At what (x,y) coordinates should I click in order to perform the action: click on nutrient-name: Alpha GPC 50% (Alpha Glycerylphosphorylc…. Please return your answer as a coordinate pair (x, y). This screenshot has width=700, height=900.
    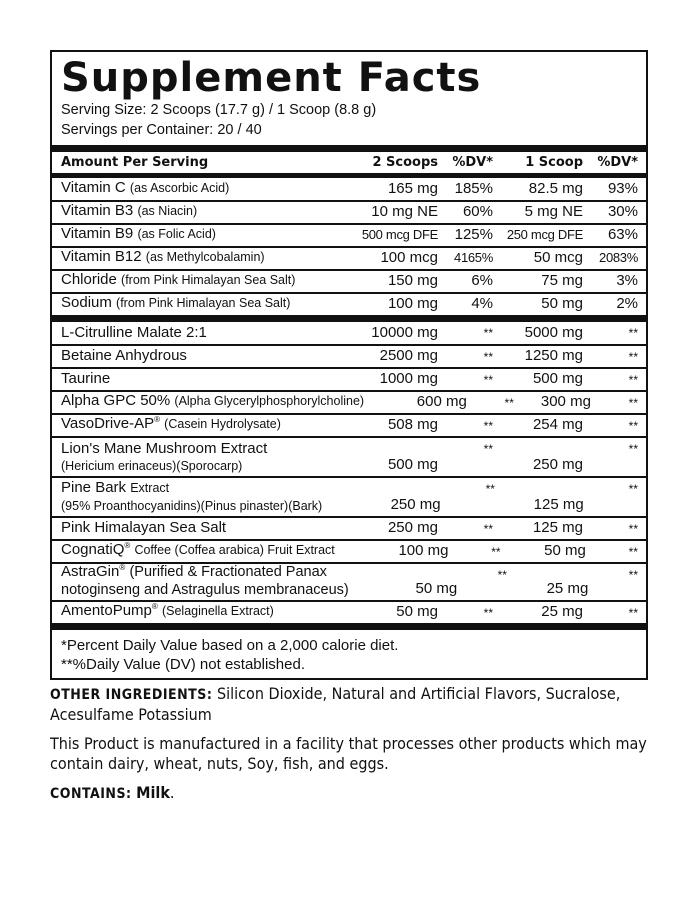
    Looking at the image, I should click on (212, 402).